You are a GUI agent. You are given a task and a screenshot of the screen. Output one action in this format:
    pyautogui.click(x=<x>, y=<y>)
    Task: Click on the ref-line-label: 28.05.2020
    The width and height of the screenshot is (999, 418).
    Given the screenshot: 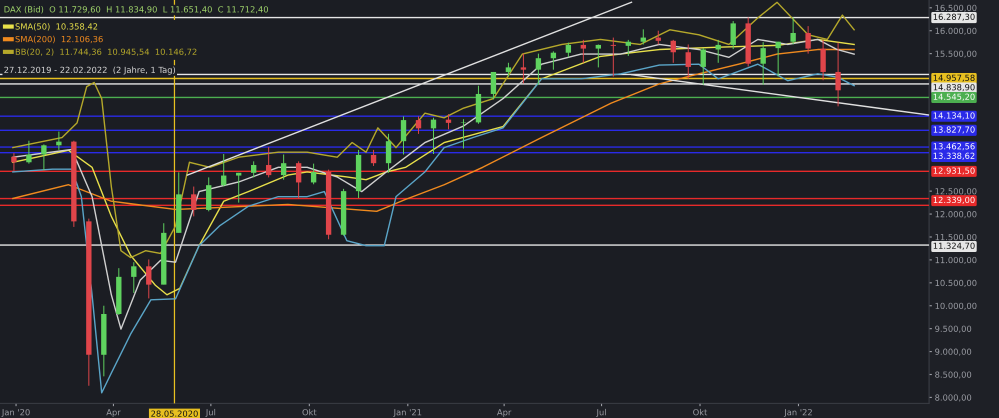 What is the action you would take?
    pyautogui.click(x=174, y=413)
    